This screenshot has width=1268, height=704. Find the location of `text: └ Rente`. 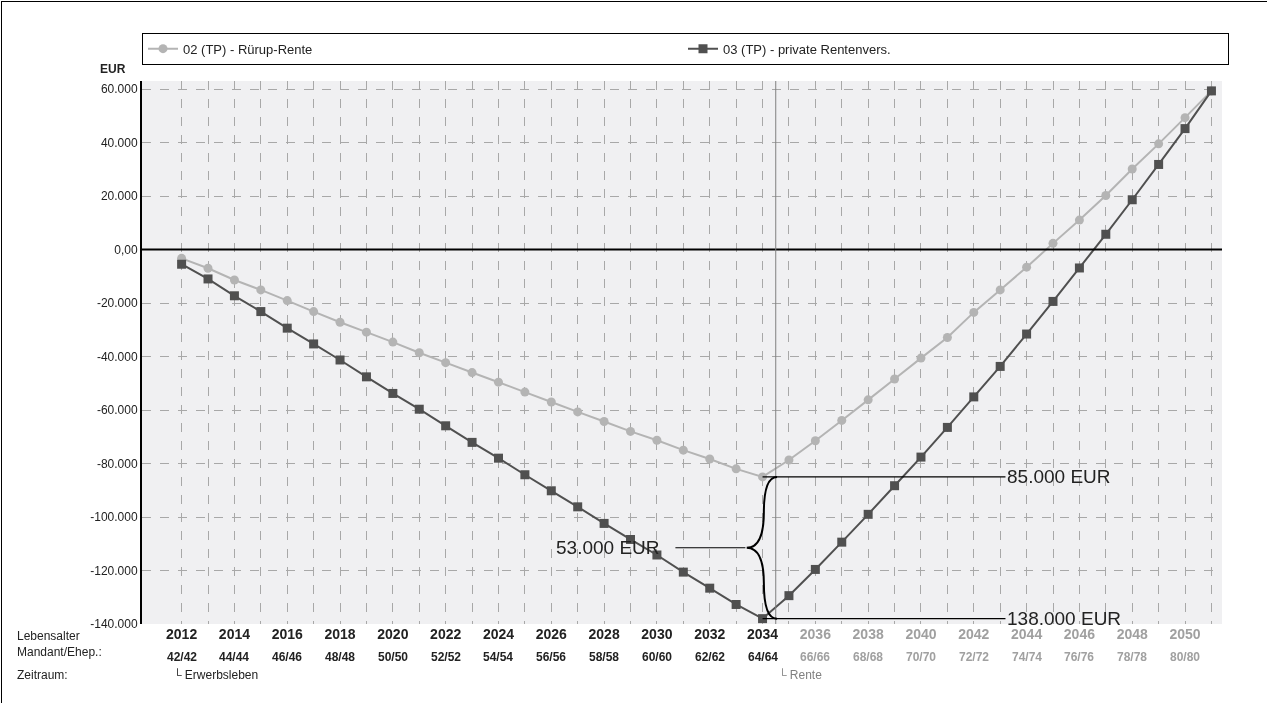

text: └ Rente is located at coordinates (800, 675).